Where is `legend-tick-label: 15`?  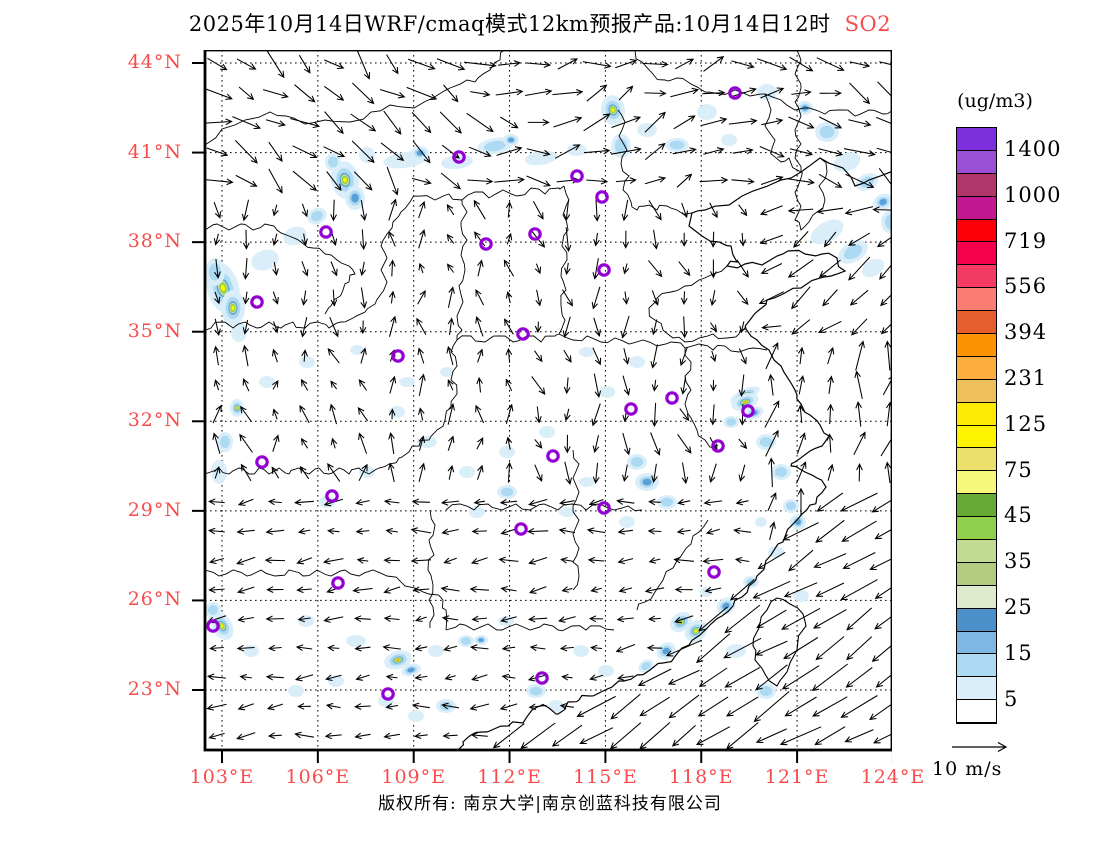 legend-tick-label: 15 is located at coordinates (1018, 652).